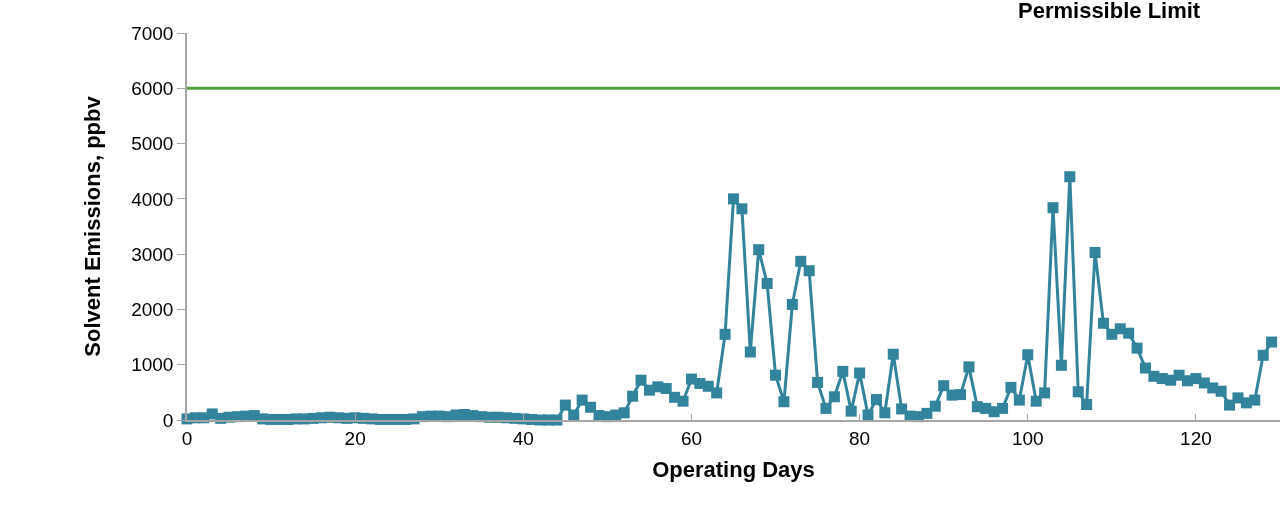 The image size is (1286, 517). I want to click on y-tick-label: 7000, so click(152, 33).